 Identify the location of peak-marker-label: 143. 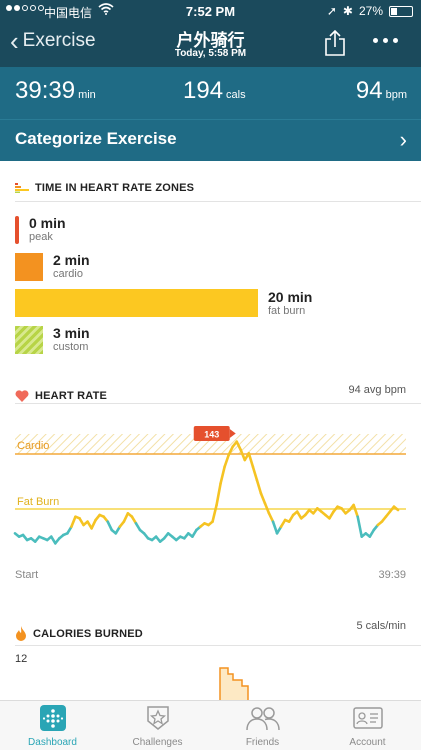
(211, 435).